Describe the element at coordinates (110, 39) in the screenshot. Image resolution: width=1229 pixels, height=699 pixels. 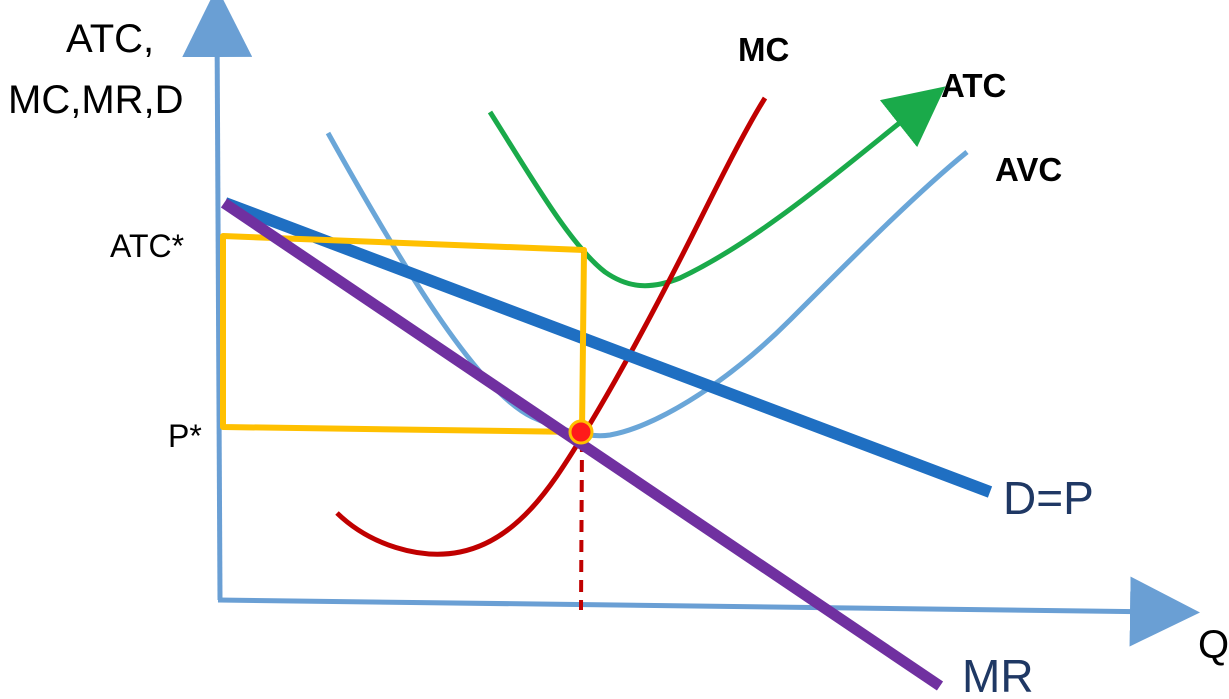
I see `y-axis-label-line1: ATC,` at that location.